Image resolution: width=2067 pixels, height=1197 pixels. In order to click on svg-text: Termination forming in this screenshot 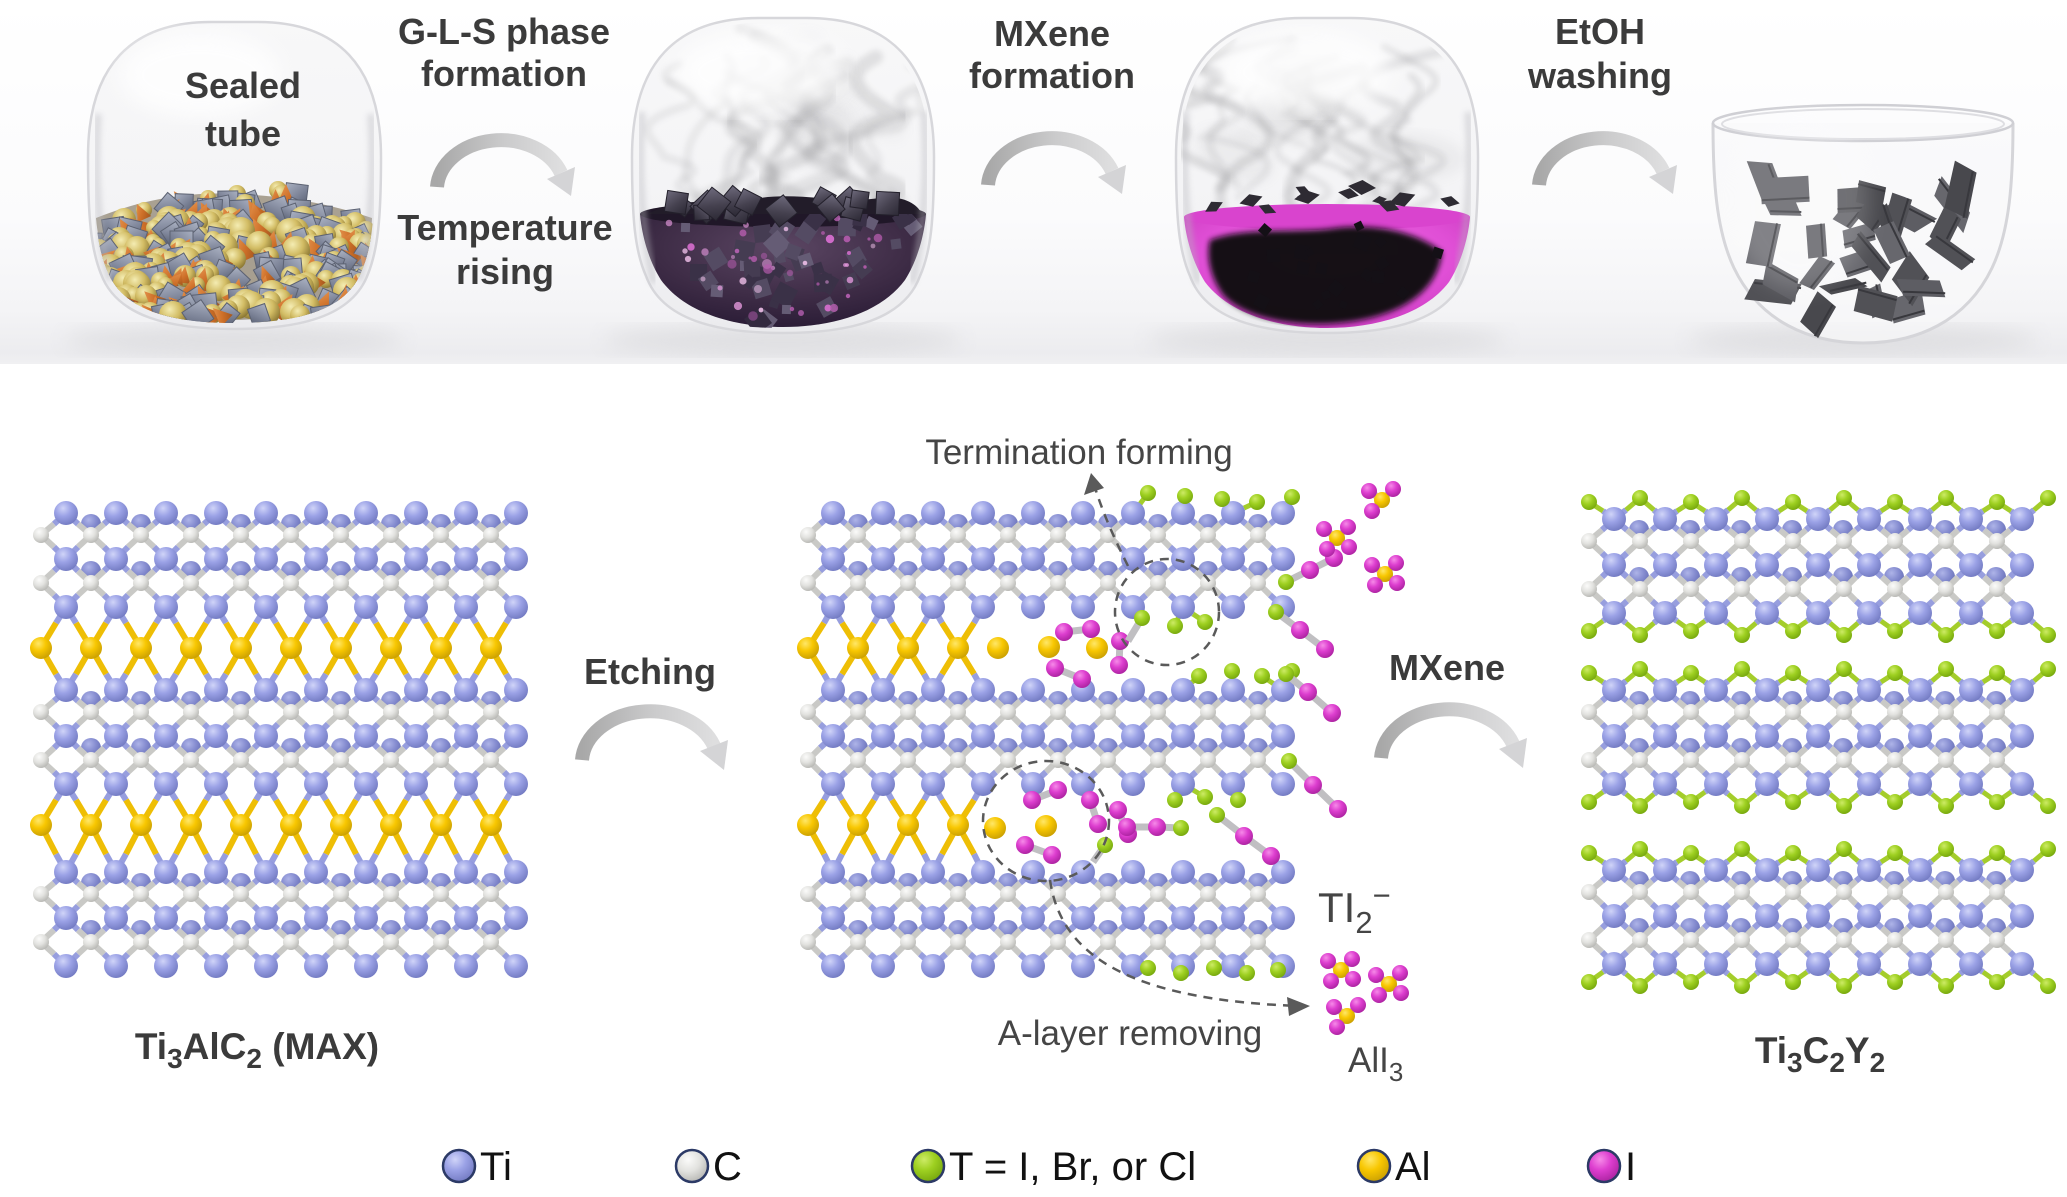, I will do `click(1078, 452)`.